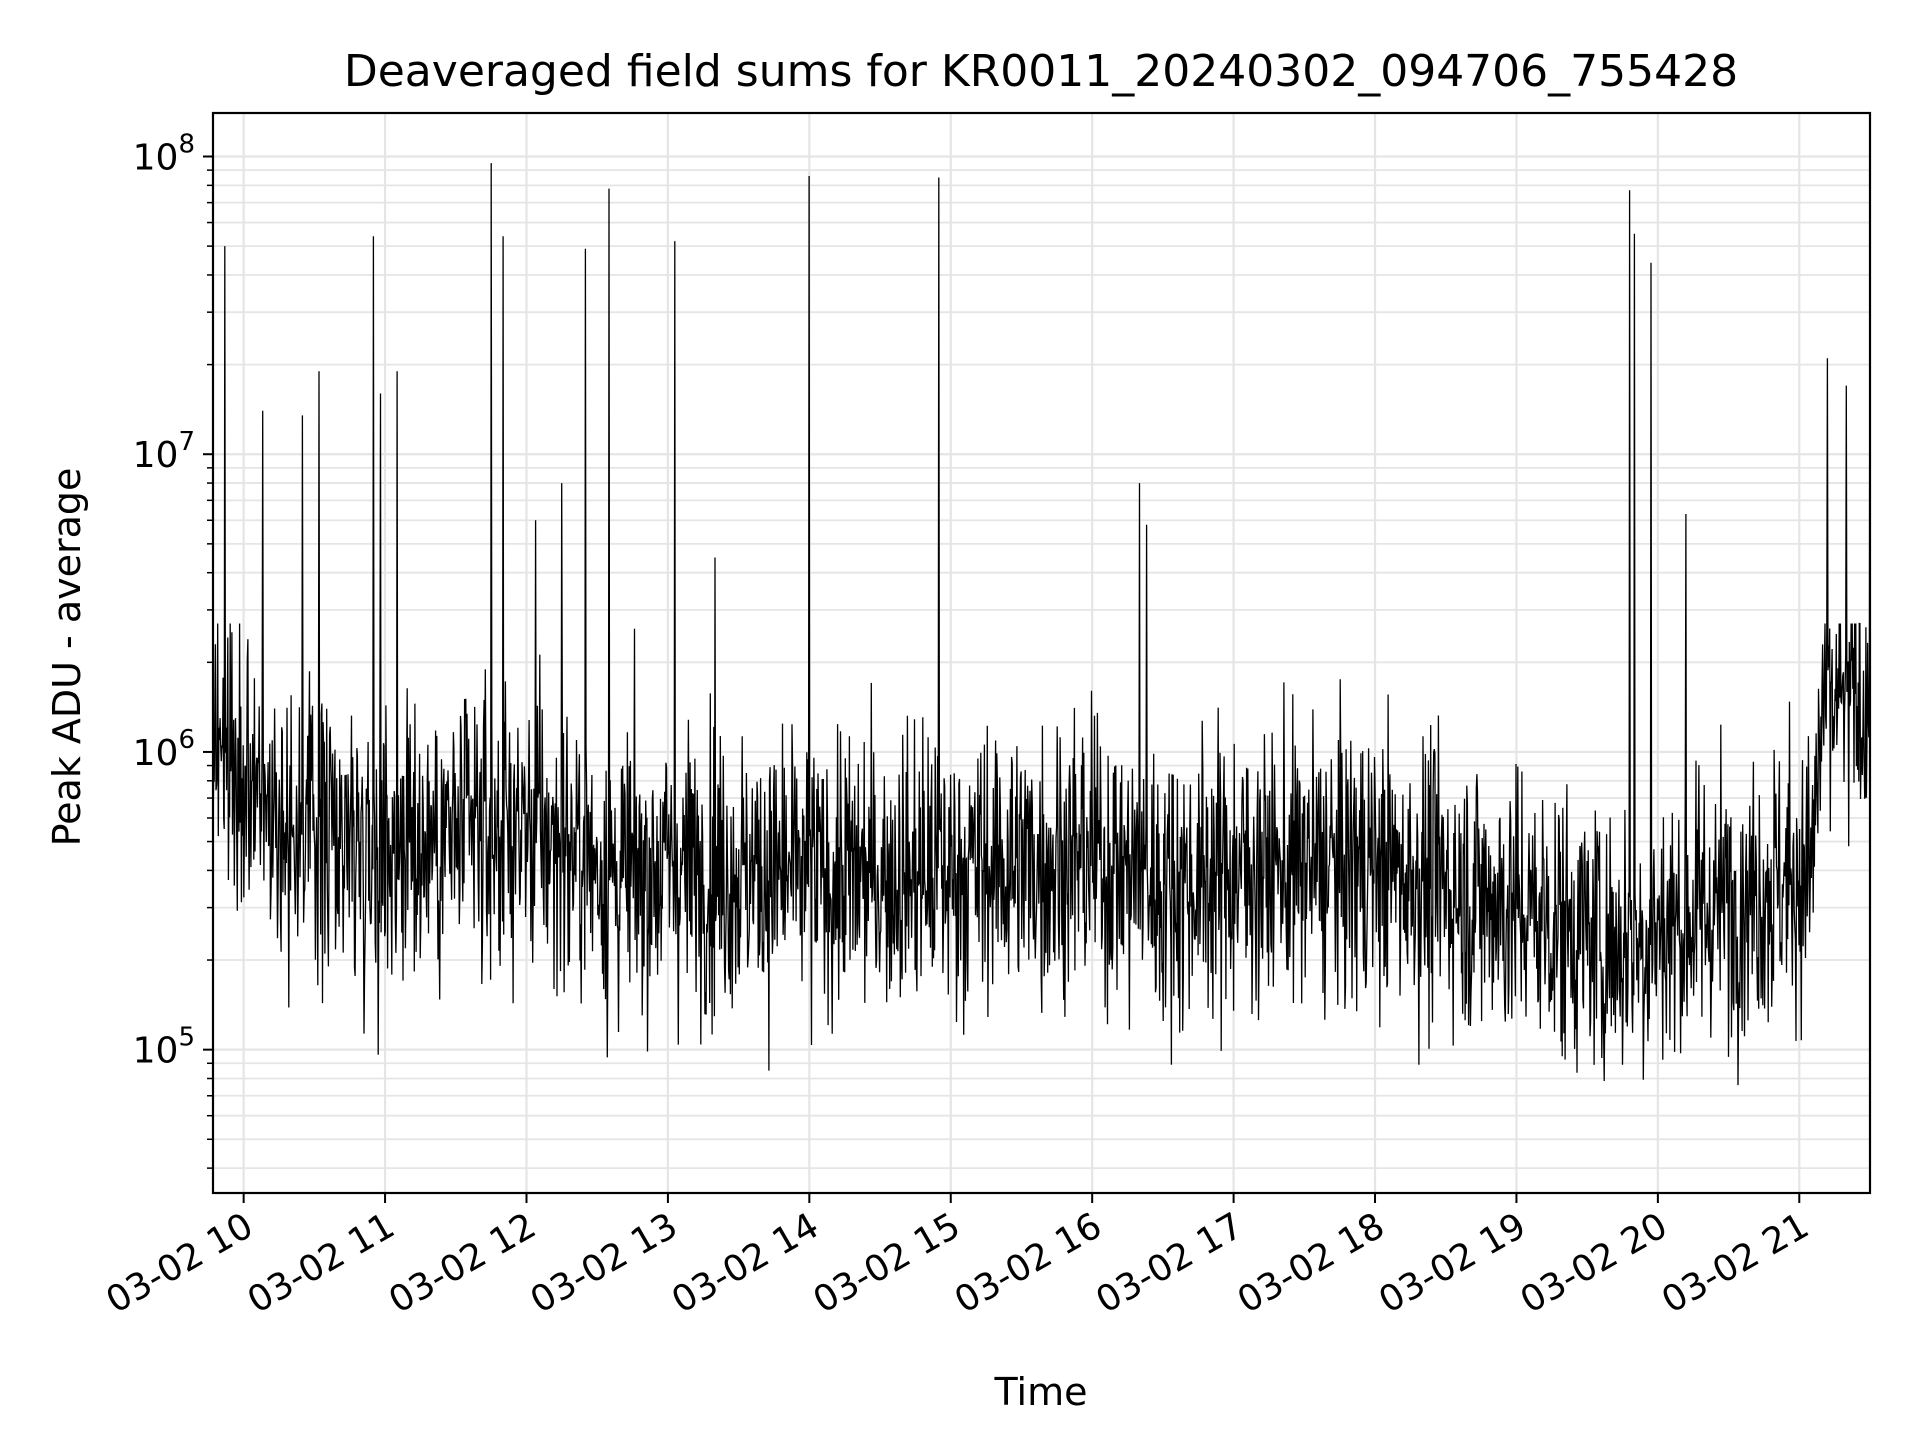 The width and height of the screenshot is (1920, 1445). Describe the element at coordinates (67, 657) in the screenshot. I see `y-axis-label: Peak ADU - average` at that location.